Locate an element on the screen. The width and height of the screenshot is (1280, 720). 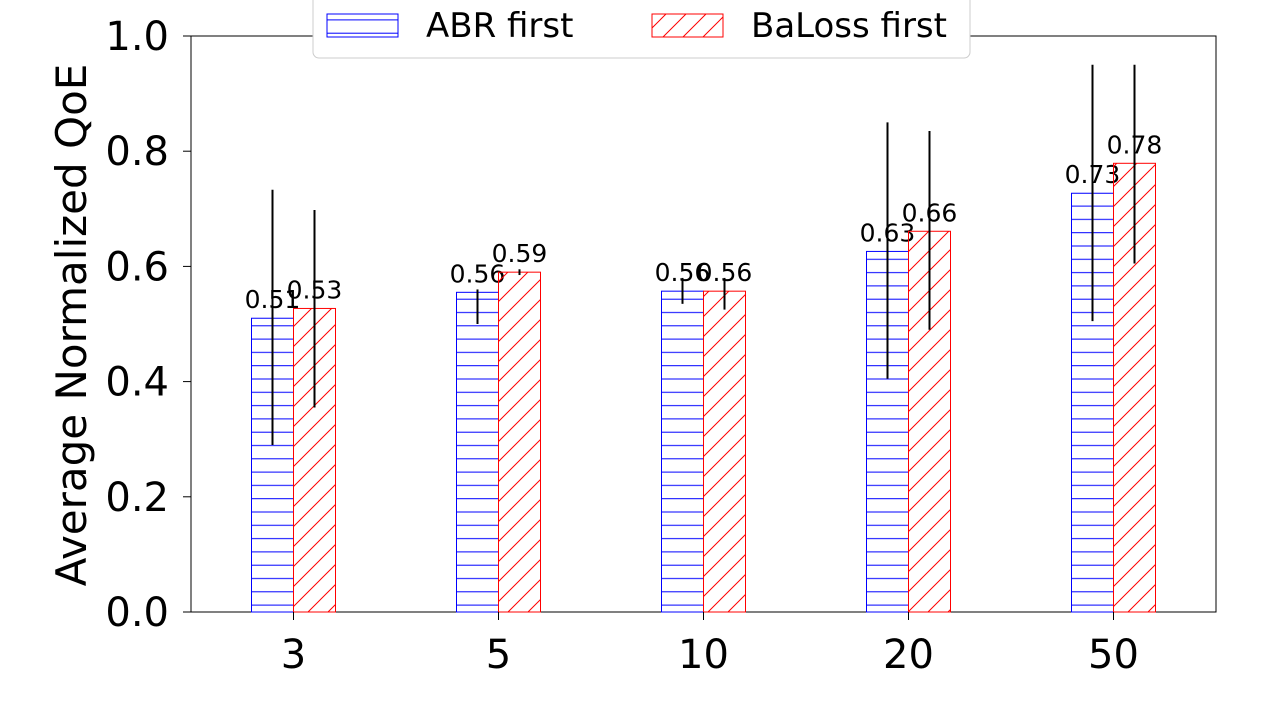
x-tick-label: 50 is located at coordinates (1113, 655).